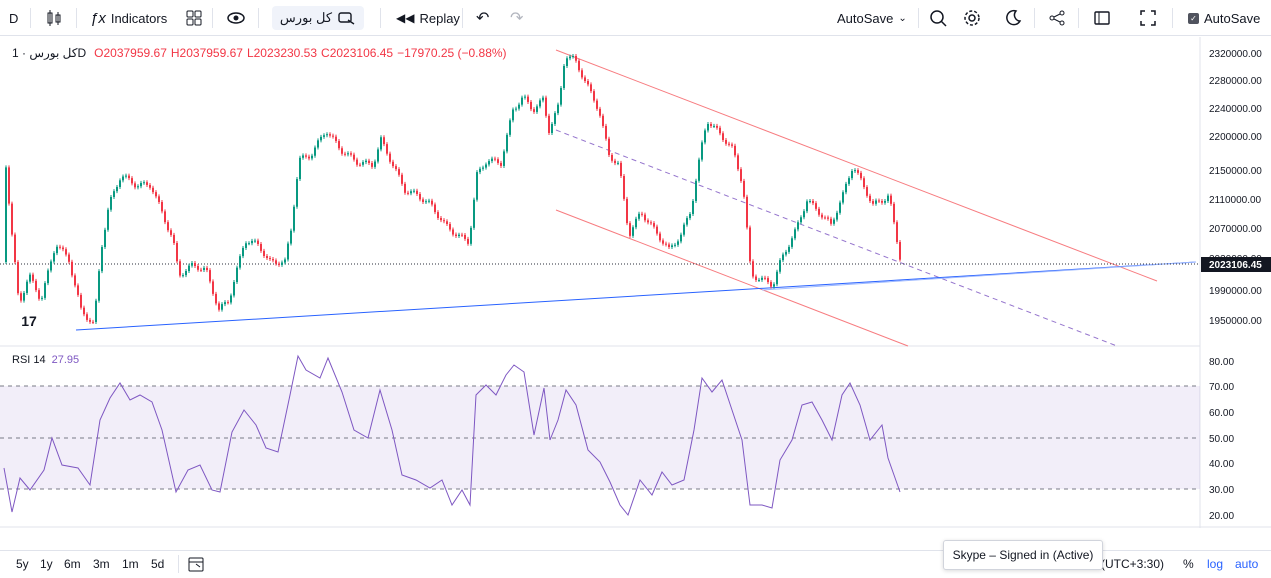 The width and height of the screenshot is (1271, 578). What do you see at coordinates (865, 18) in the screenshot?
I see `autosave-dropdown-label: AutoSave` at bounding box center [865, 18].